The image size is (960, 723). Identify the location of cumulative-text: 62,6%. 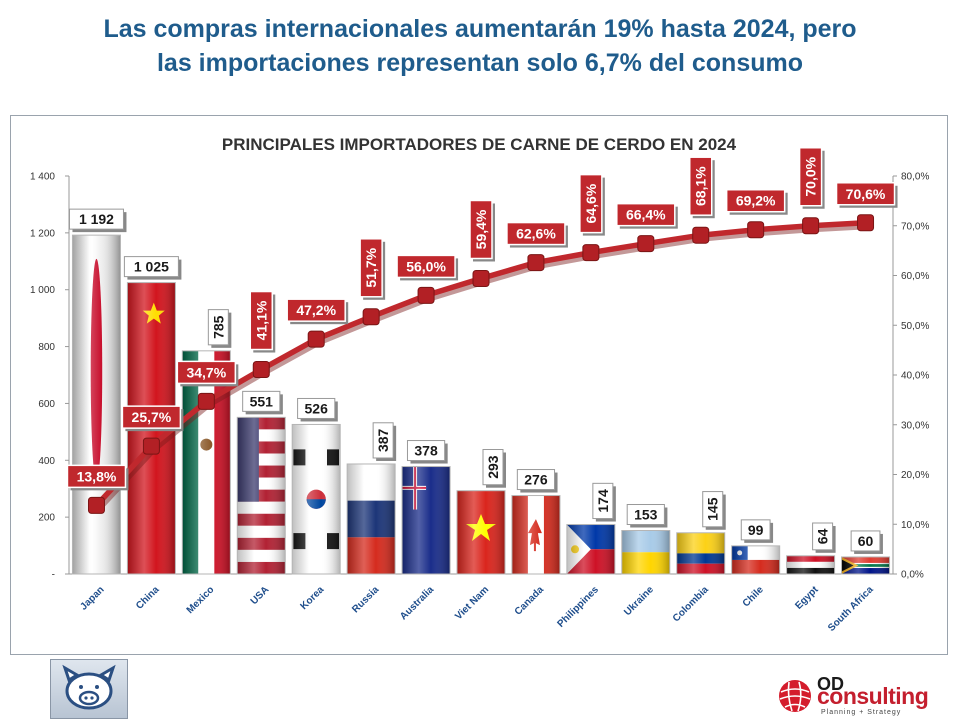
(536, 234).